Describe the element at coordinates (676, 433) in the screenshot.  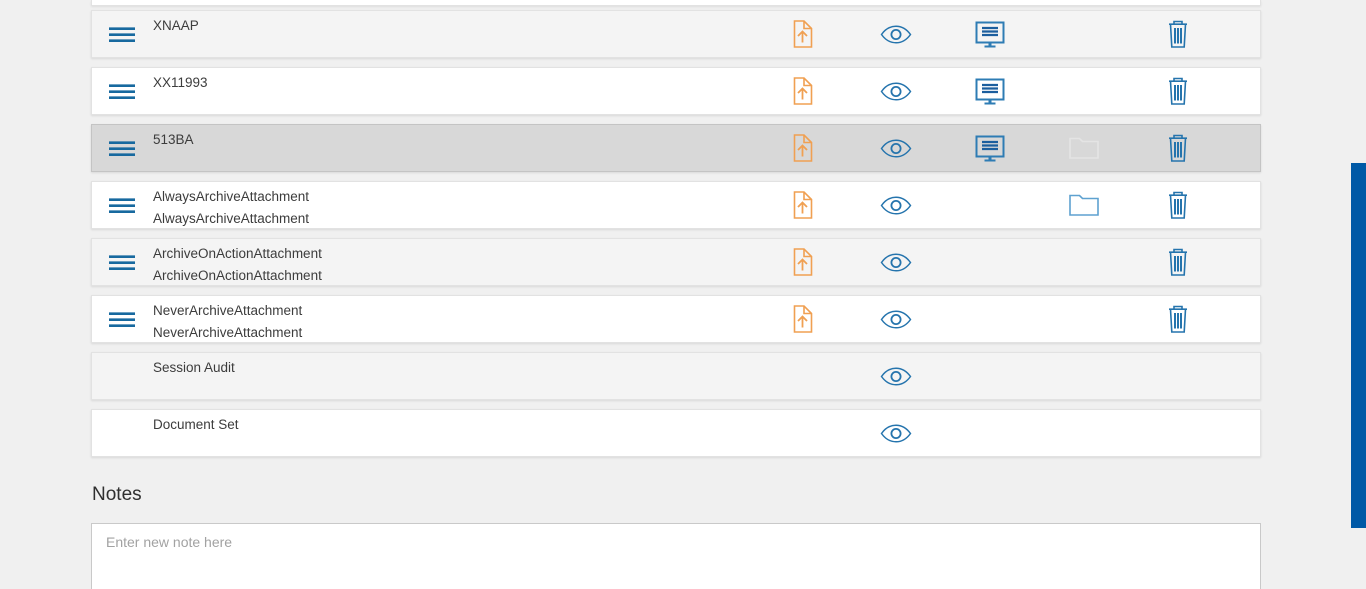
I see `attachment-row: Document Set` at that location.